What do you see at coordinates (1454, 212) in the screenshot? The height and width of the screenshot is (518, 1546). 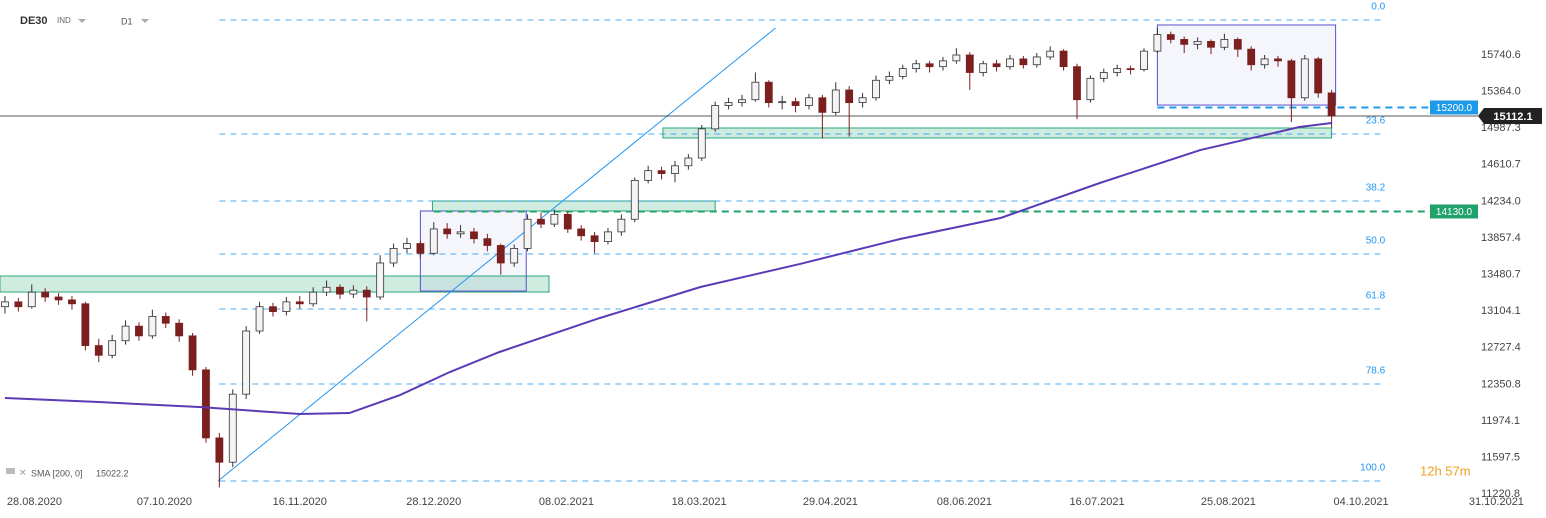 I see `price-line-label: 14130.0` at bounding box center [1454, 212].